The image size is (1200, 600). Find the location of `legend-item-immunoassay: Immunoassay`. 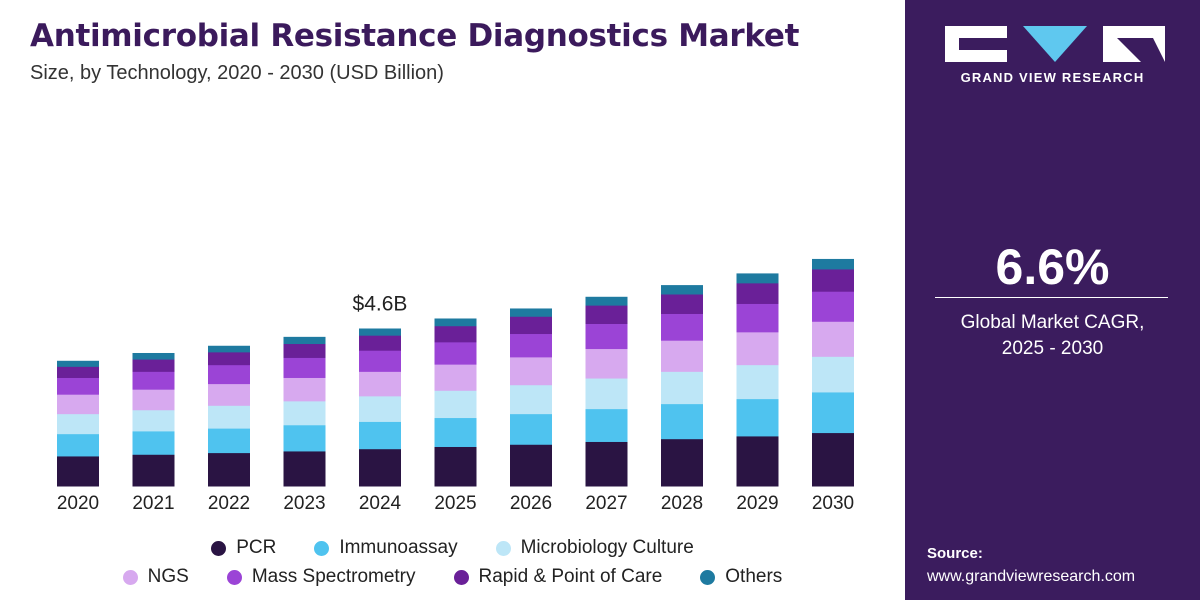

legend-item-immunoassay: Immunoassay is located at coordinates (386, 548).